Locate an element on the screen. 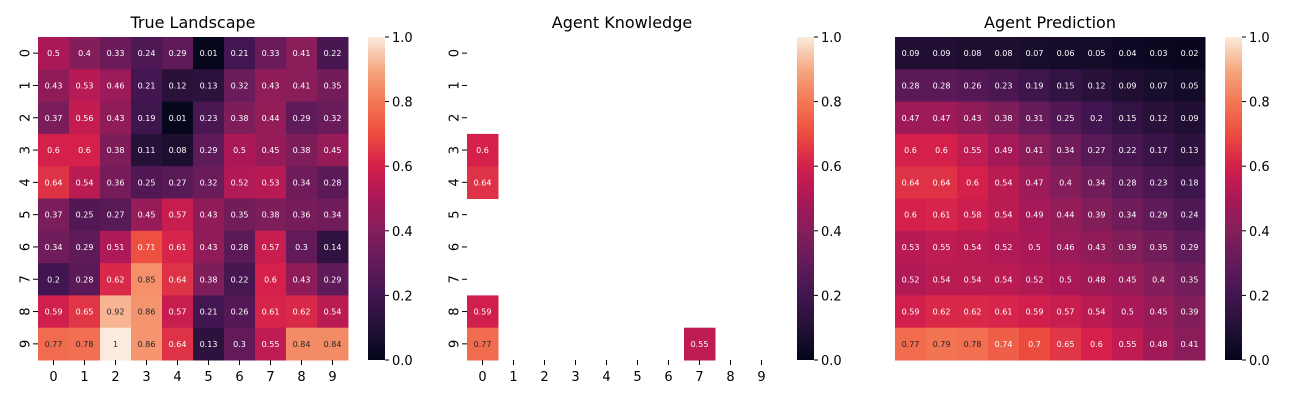  cell-value-label: 0.49 is located at coordinates (1004, 150).